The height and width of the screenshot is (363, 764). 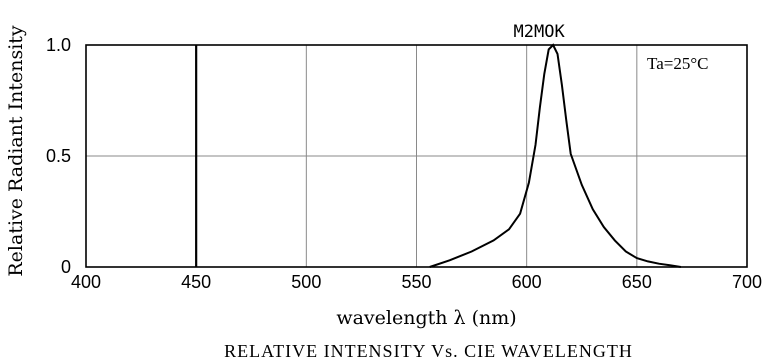 What do you see at coordinates (426, 318) in the screenshot?
I see `x-axis-title: wavelength λ (nm)` at bounding box center [426, 318].